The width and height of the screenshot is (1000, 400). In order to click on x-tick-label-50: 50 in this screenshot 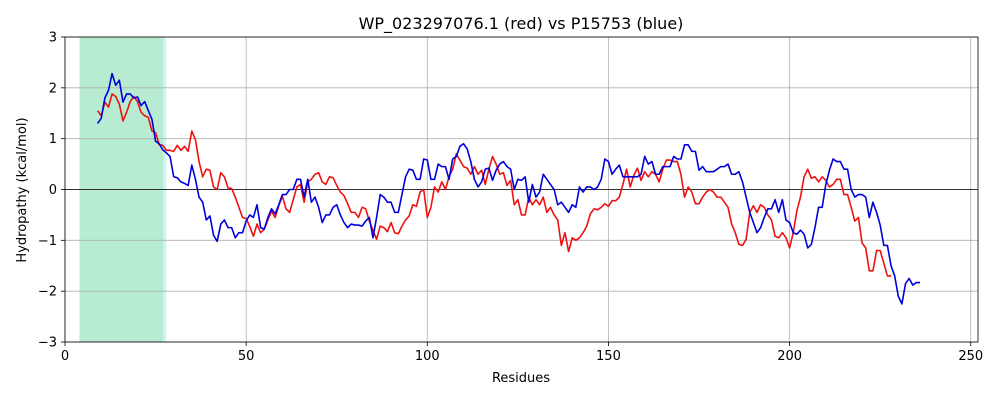, I will do `click(246, 356)`.